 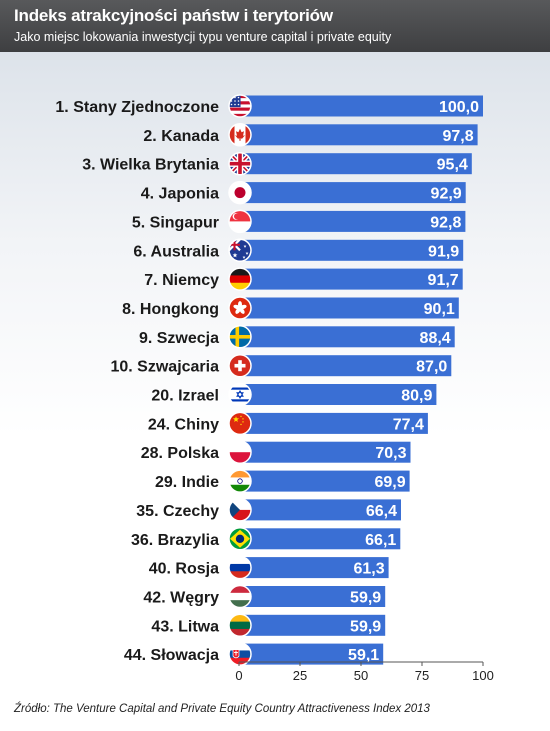 What do you see at coordinates (445, 222) in the screenshot?
I see `bar-value-label: 92,8` at bounding box center [445, 222].